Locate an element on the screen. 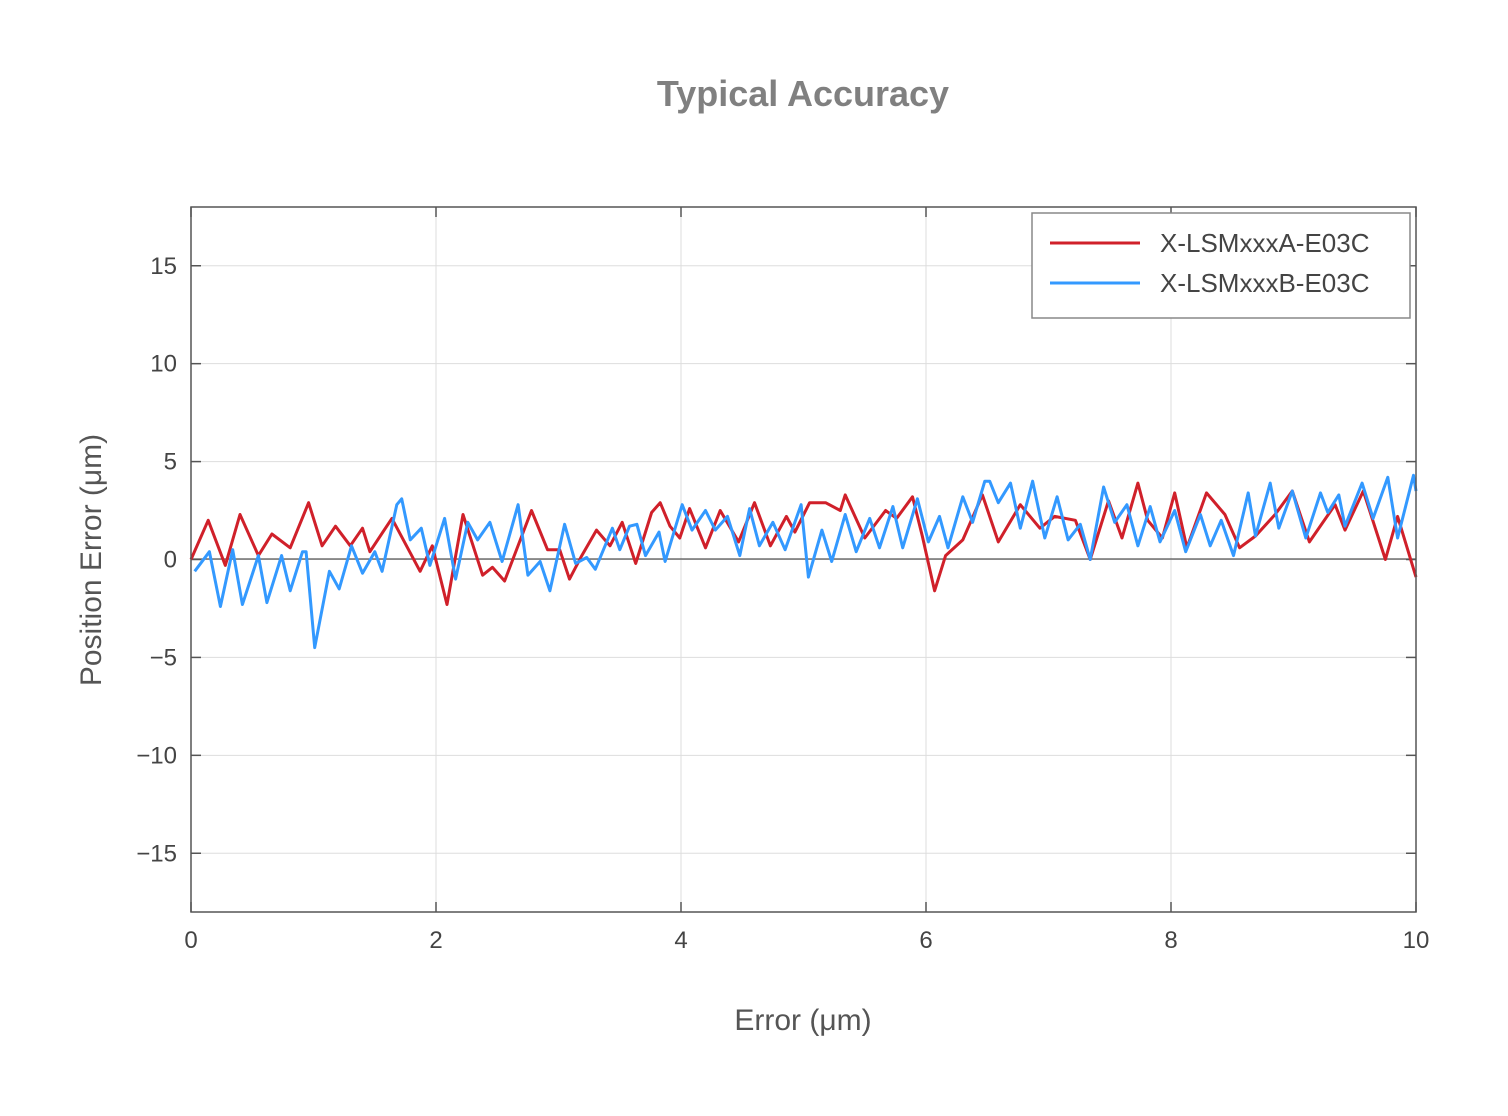  y-tick-label: 10 is located at coordinates (163, 364).